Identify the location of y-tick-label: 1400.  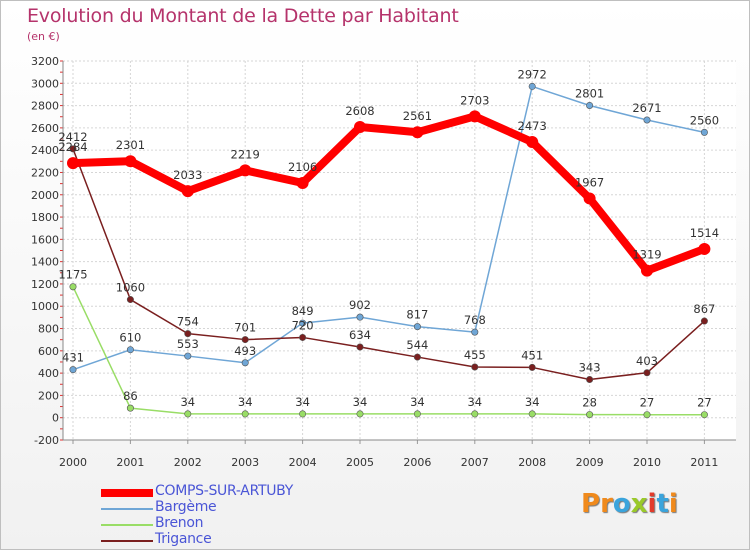
(45, 262).